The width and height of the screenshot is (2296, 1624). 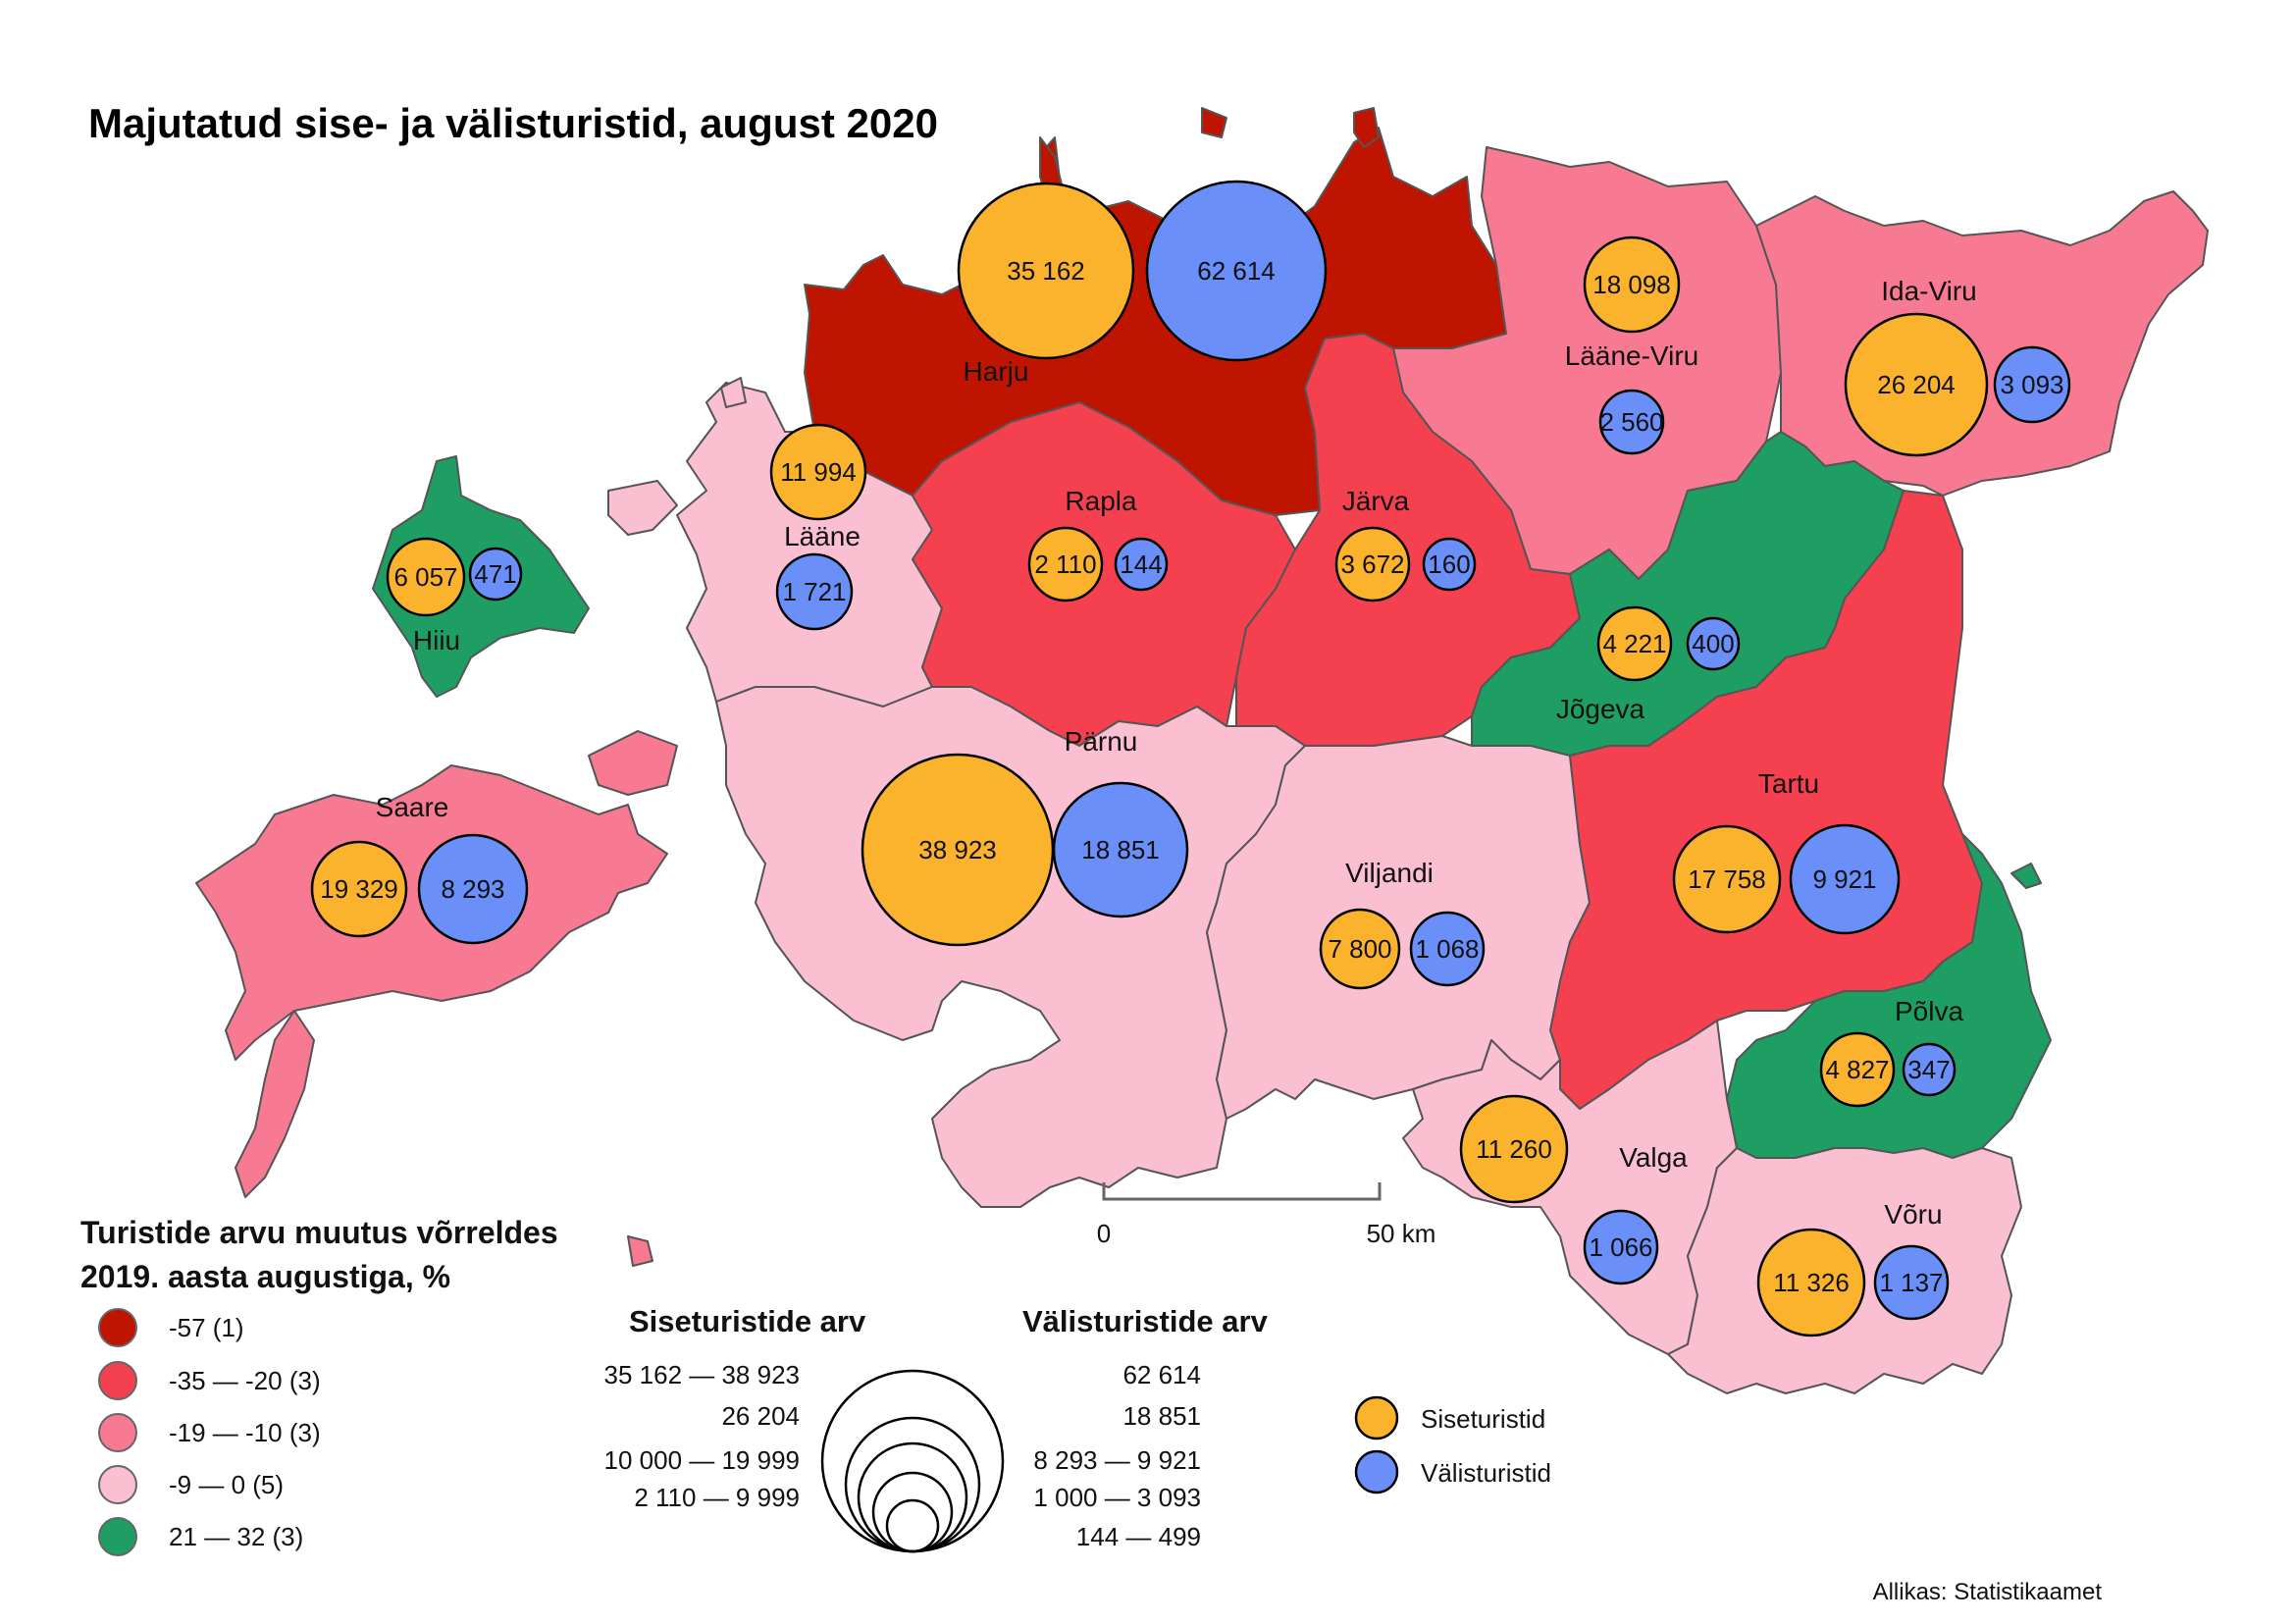 What do you see at coordinates (1486, 1473) in the screenshot?
I see `type-label-foreign: Välisturistid` at bounding box center [1486, 1473].